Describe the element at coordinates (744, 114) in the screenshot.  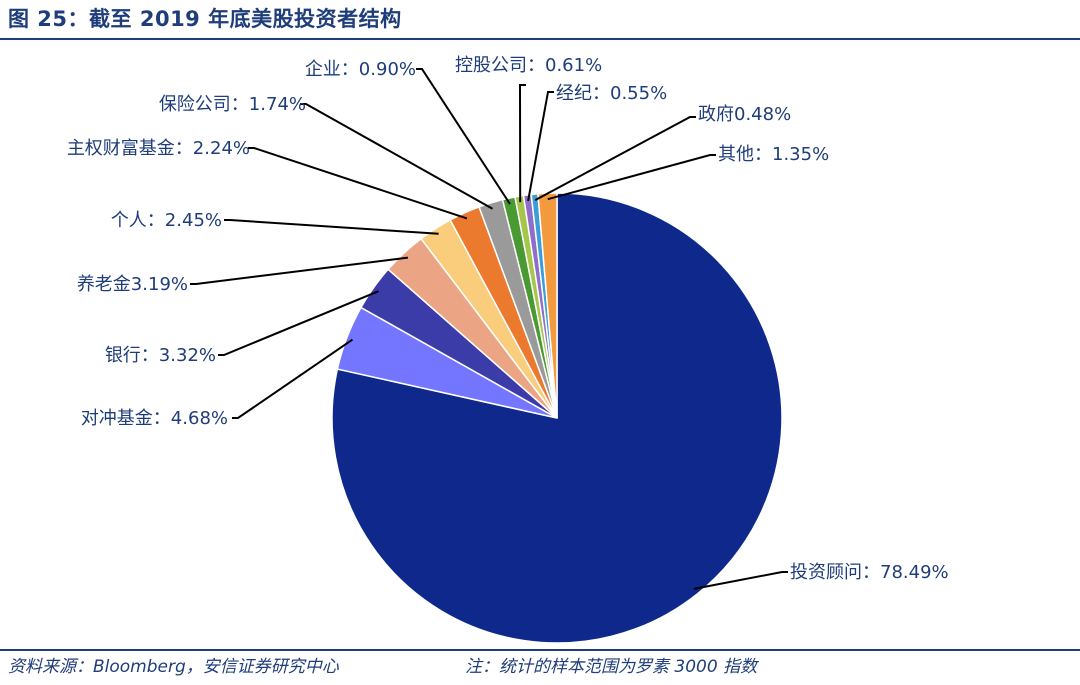
I see `slice-label-10: 政府0.48%` at that location.